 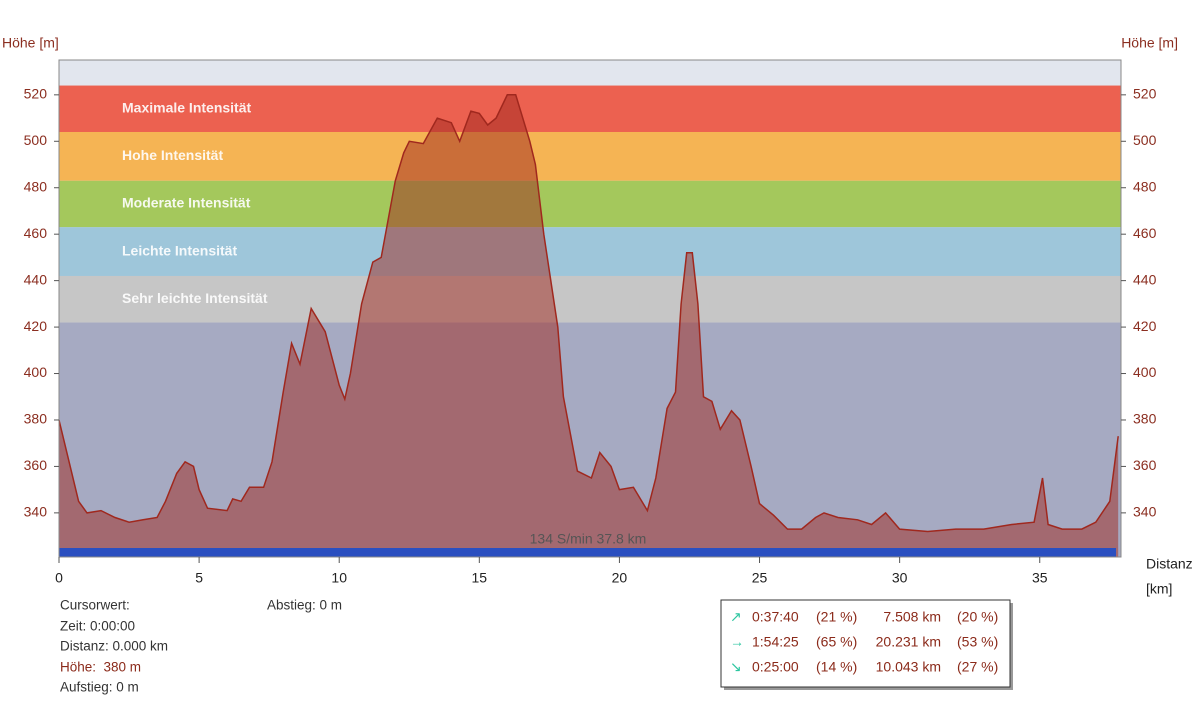 What do you see at coordinates (36, 419) in the screenshot?
I see `y-tick-label: 380` at bounding box center [36, 419].